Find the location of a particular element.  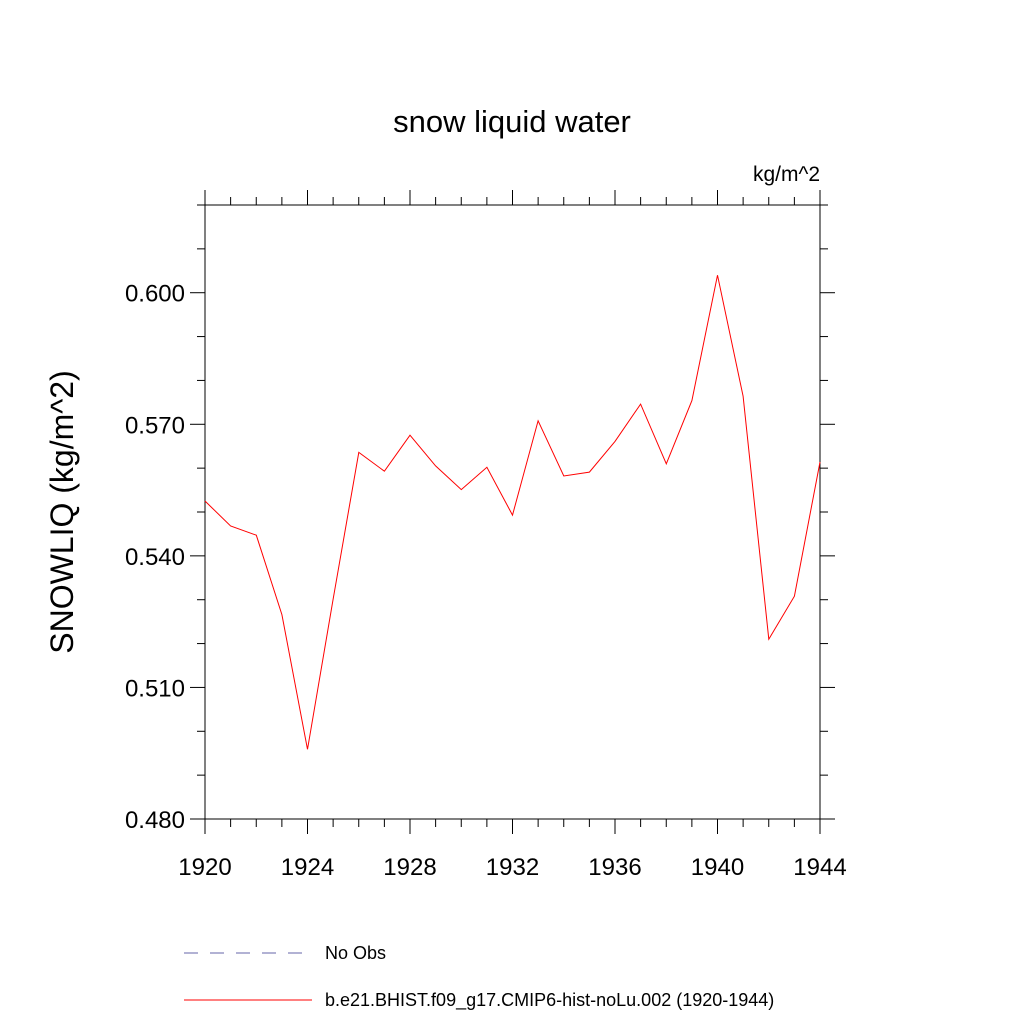

y-tick-label: 0.540 is located at coordinates (155, 557).